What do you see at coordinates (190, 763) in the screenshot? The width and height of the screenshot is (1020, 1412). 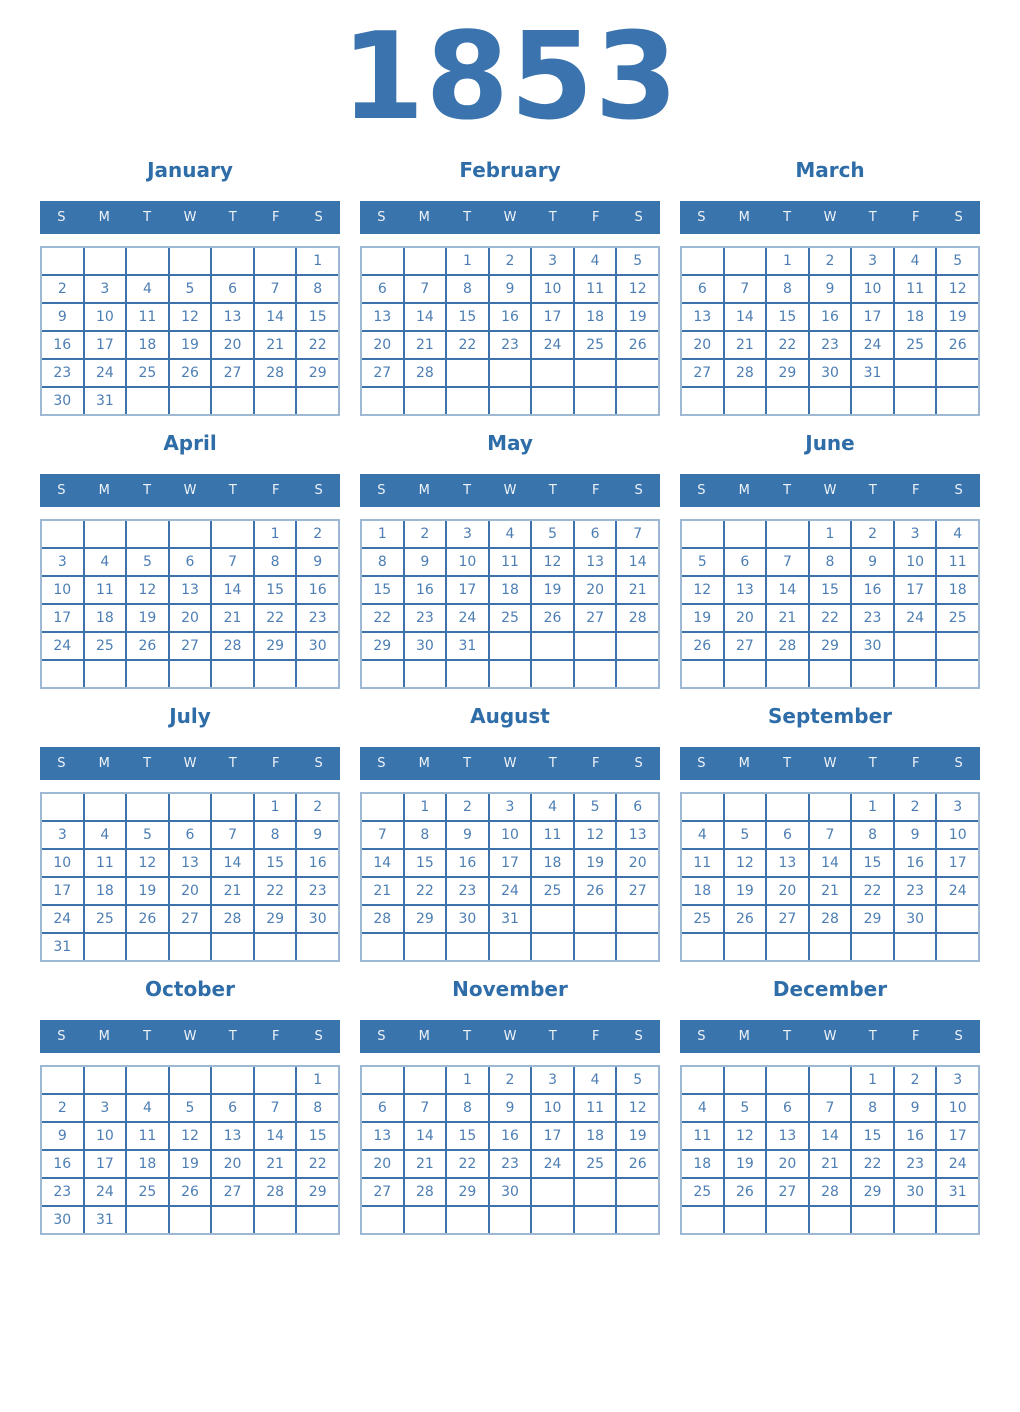 I see `weekday-label: W` at bounding box center [190, 763].